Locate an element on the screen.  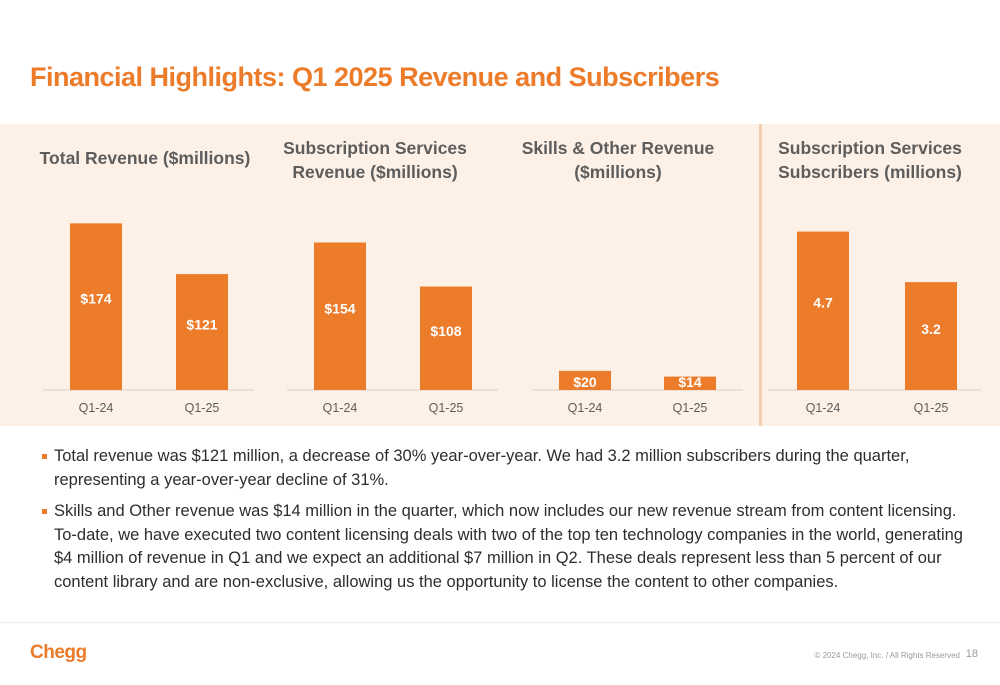
bar-data-label: $108 is located at coordinates (445, 331).